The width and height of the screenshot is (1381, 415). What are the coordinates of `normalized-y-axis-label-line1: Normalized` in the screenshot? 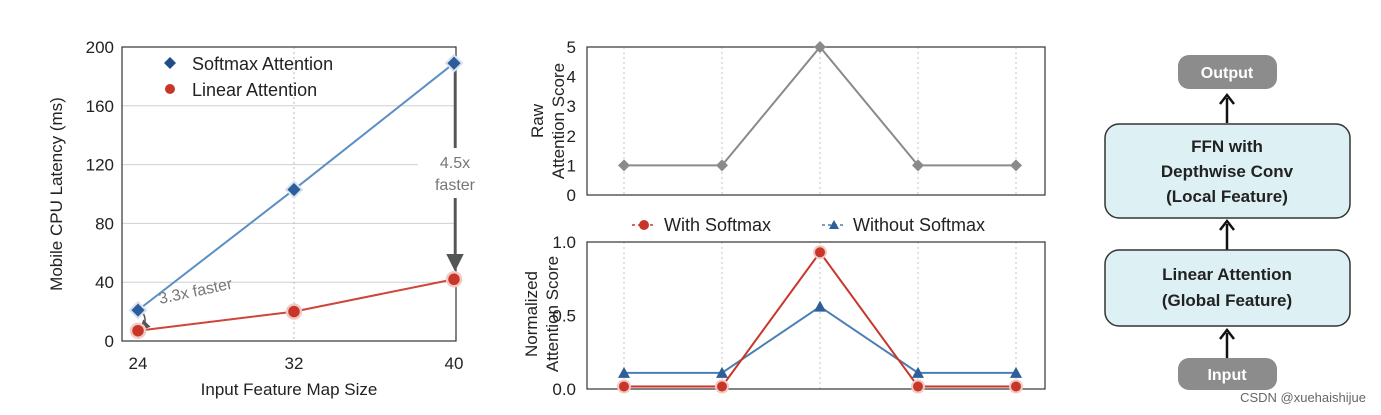 It's located at (531, 314).